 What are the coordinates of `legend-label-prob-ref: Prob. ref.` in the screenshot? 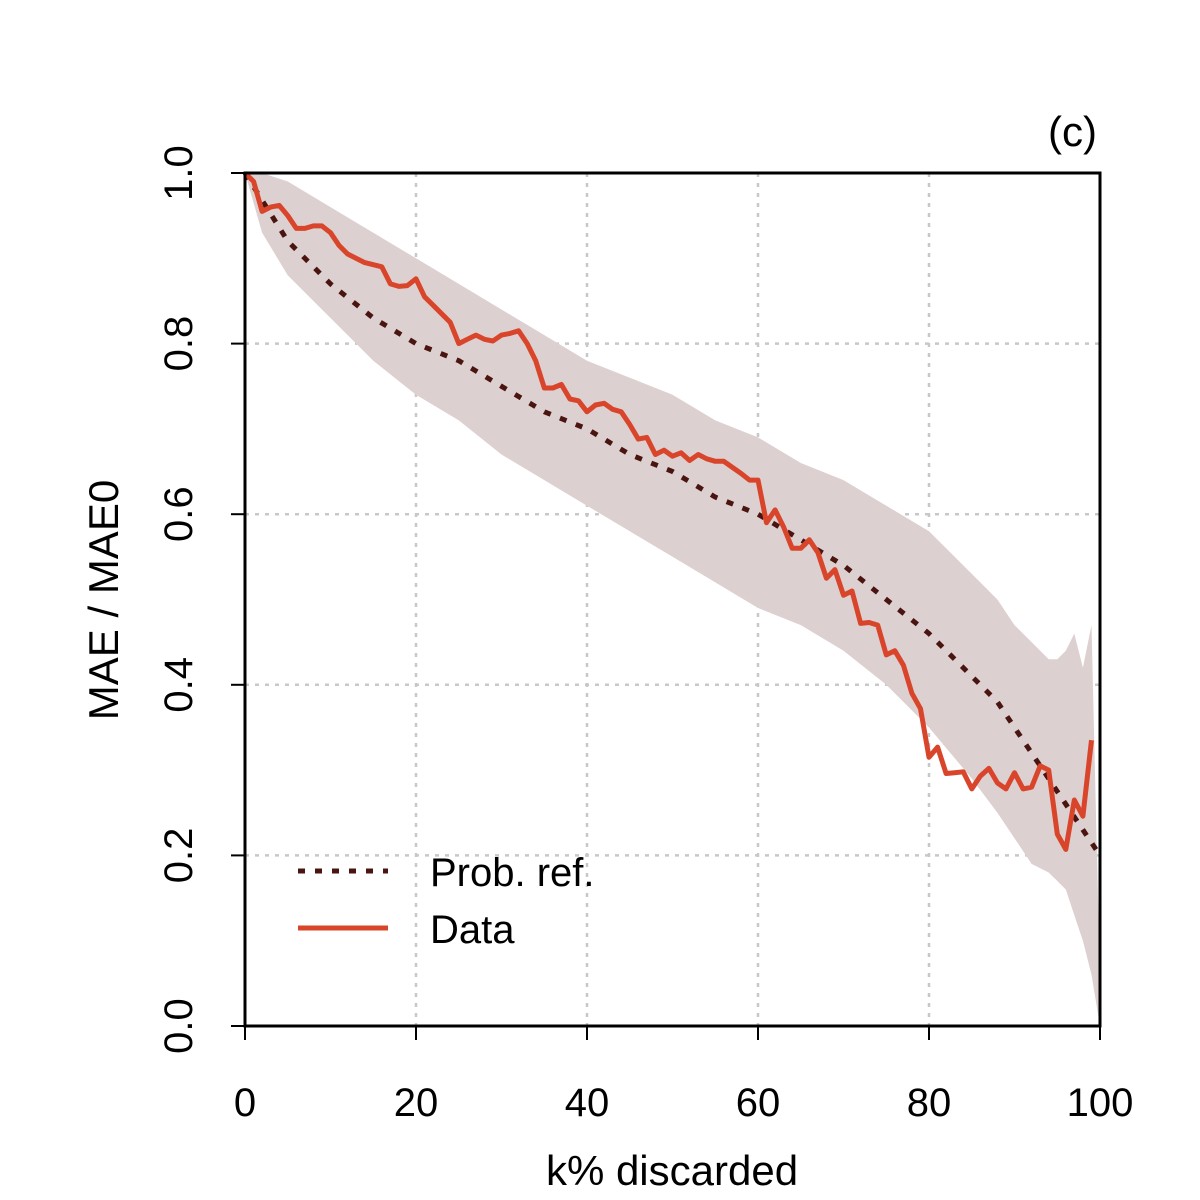 It's located at (512, 873).